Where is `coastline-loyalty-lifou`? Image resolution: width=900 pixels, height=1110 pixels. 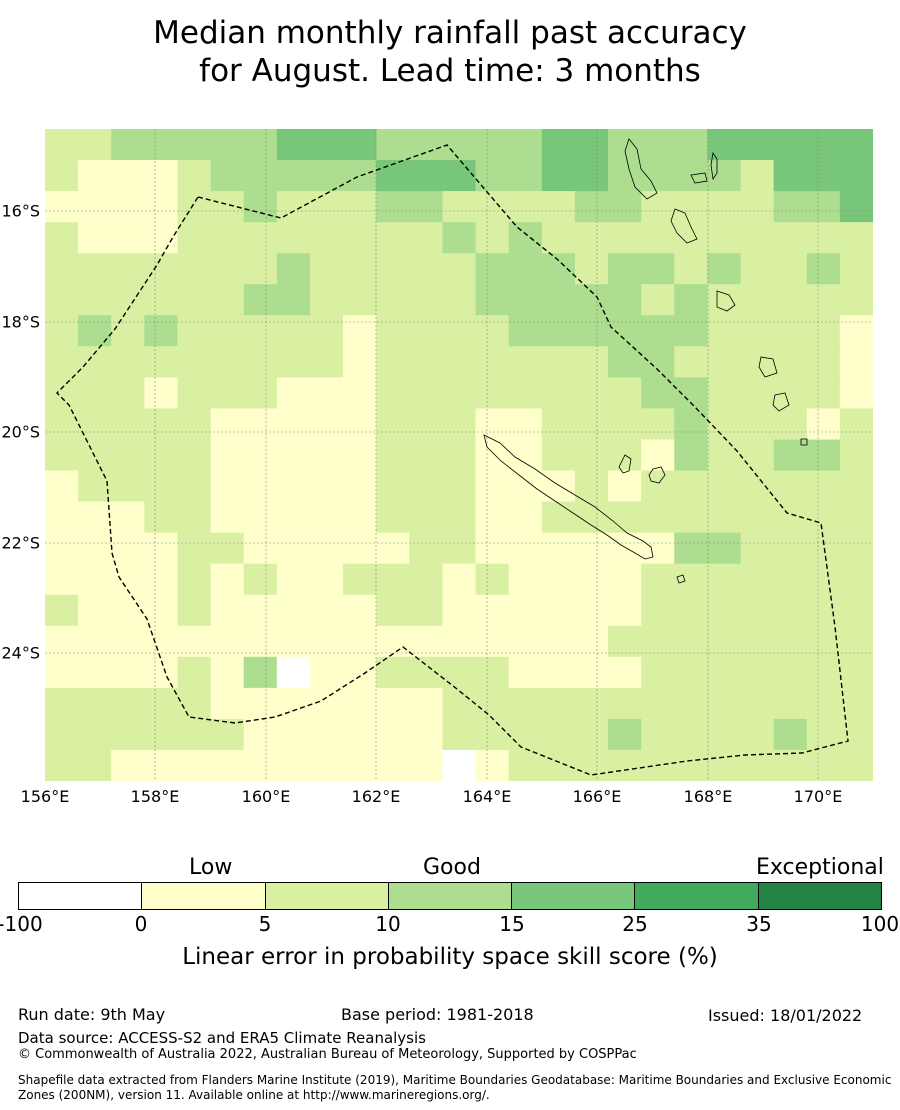 coastline-loyalty-lifou is located at coordinates (657, 475).